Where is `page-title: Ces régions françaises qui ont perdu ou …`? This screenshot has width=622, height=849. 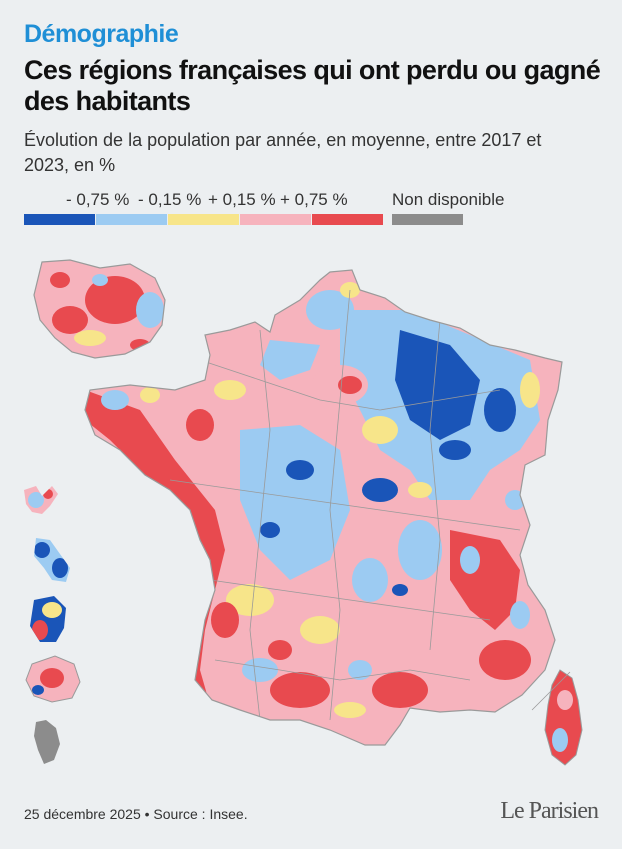
page-title: Ces régions françaises qui ont perdu ou … is located at coordinates (312, 85).